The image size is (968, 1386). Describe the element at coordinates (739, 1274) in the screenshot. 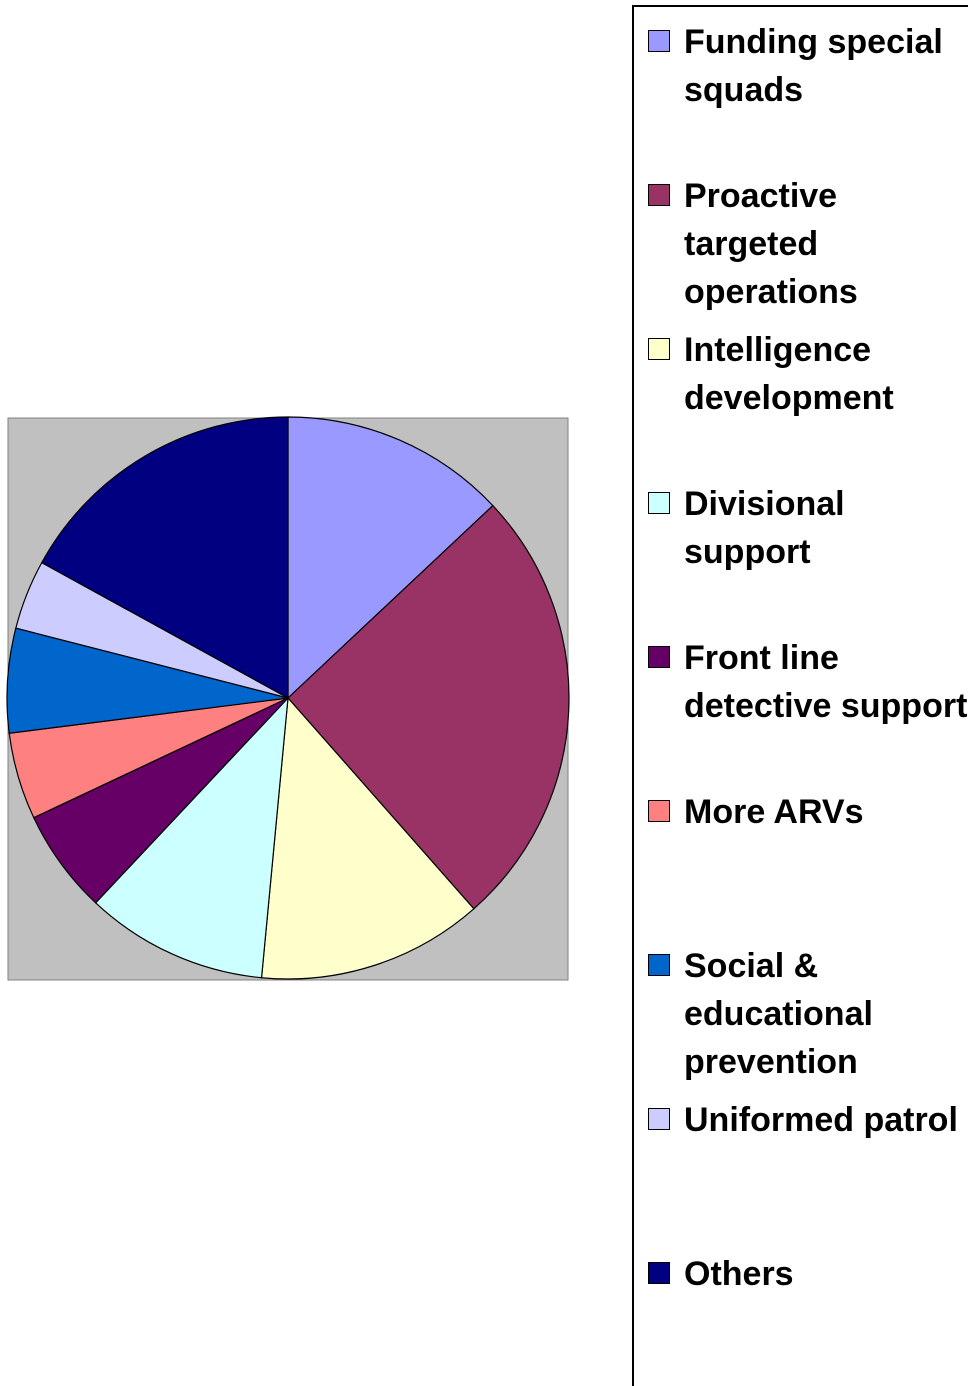

I see `legend-label: Others` at that location.